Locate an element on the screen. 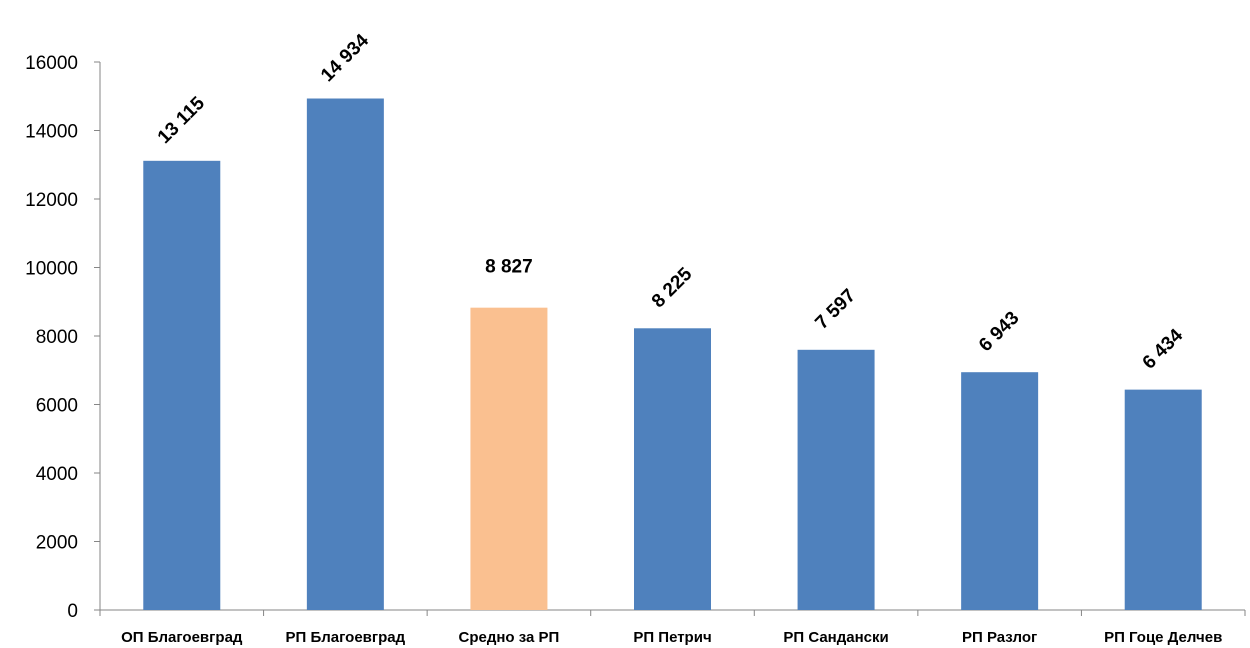  y-tick-label: 12000 is located at coordinates (51, 200).